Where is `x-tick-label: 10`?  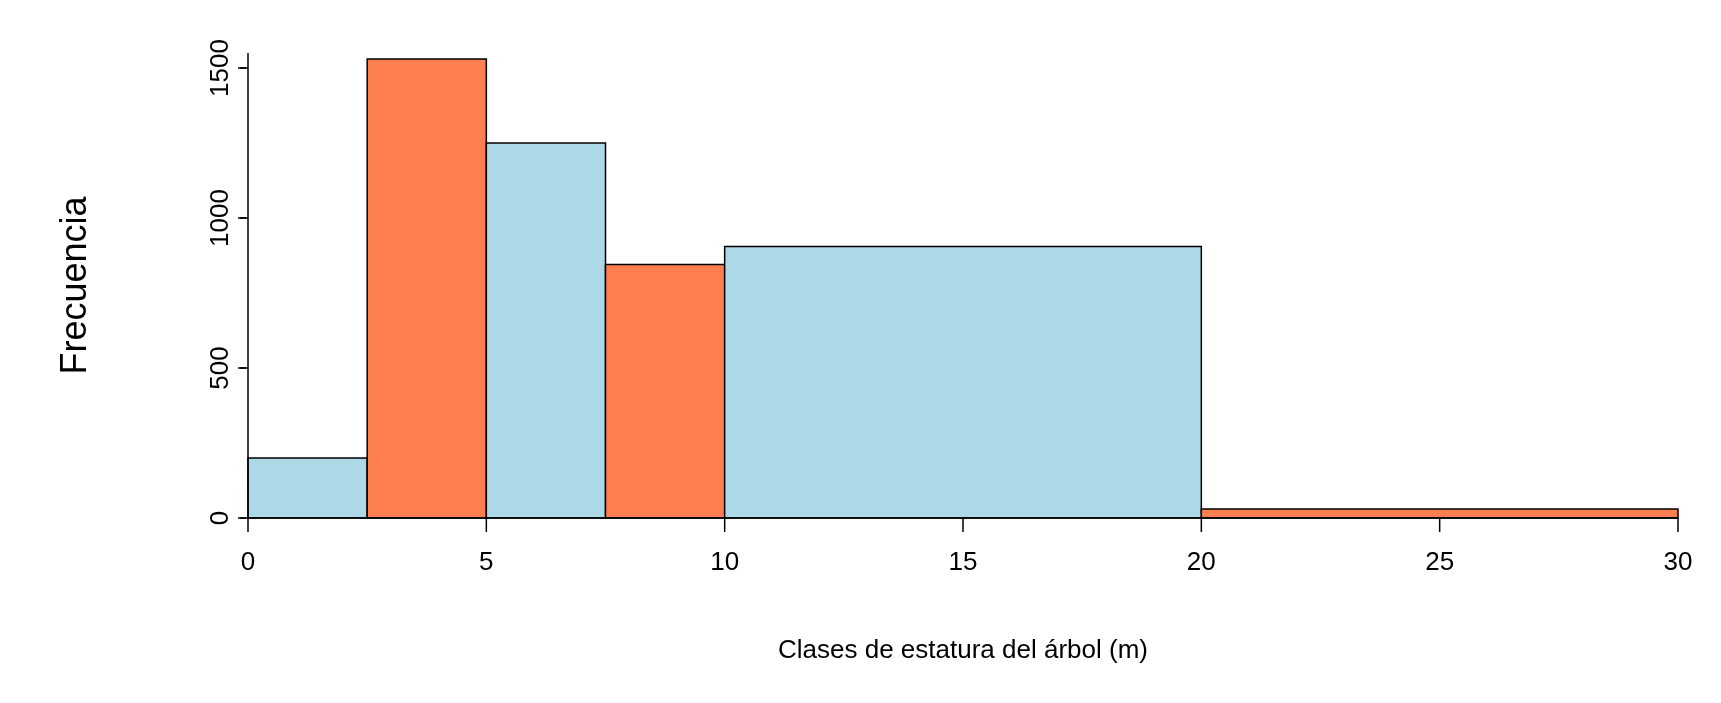 x-tick-label: 10 is located at coordinates (725, 561).